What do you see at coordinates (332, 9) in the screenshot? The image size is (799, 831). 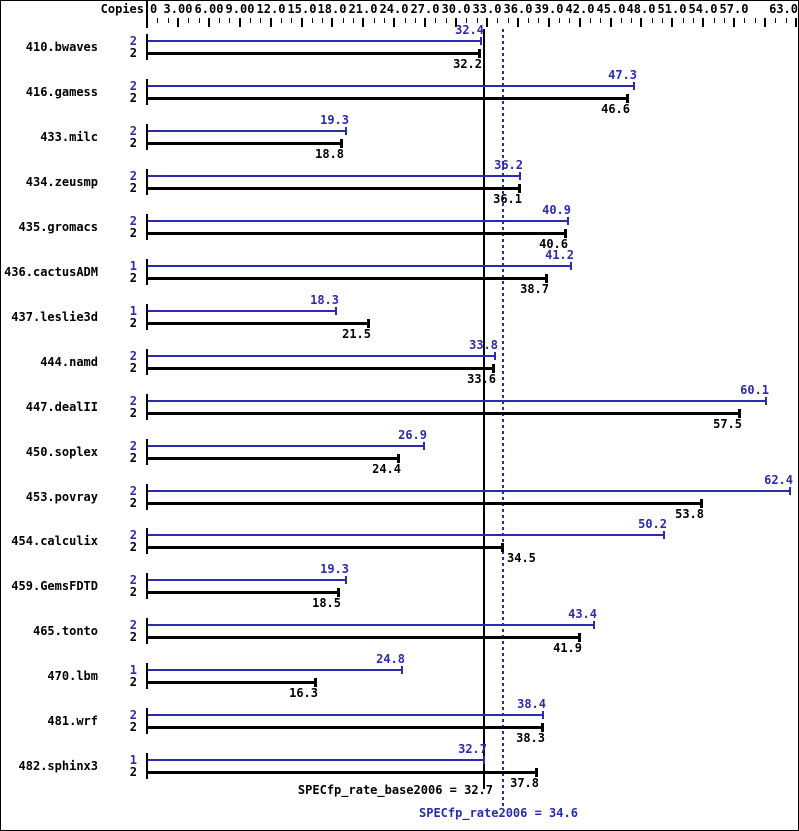 I see `axis-label: 18.0` at bounding box center [332, 9].